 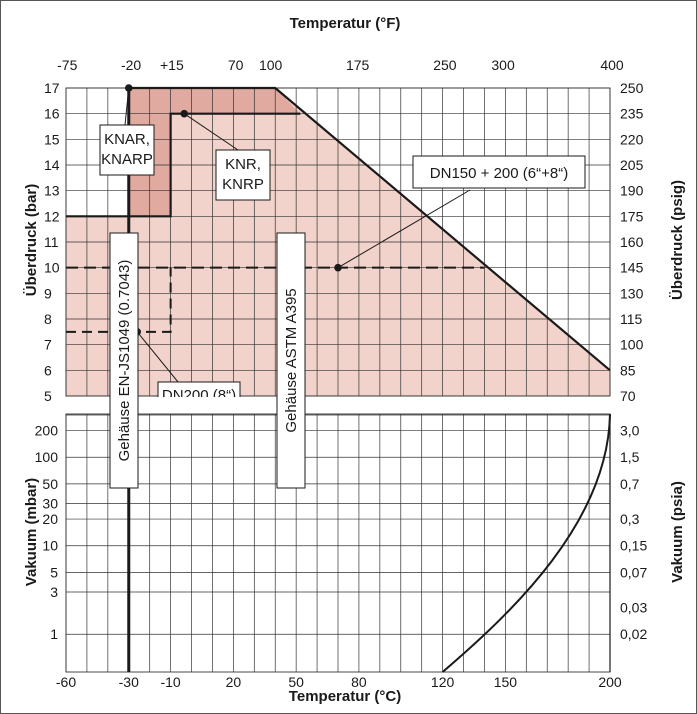 What do you see at coordinates (632, 191) in the screenshot?
I see `y-tick-psig: 190` at bounding box center [632, 191].